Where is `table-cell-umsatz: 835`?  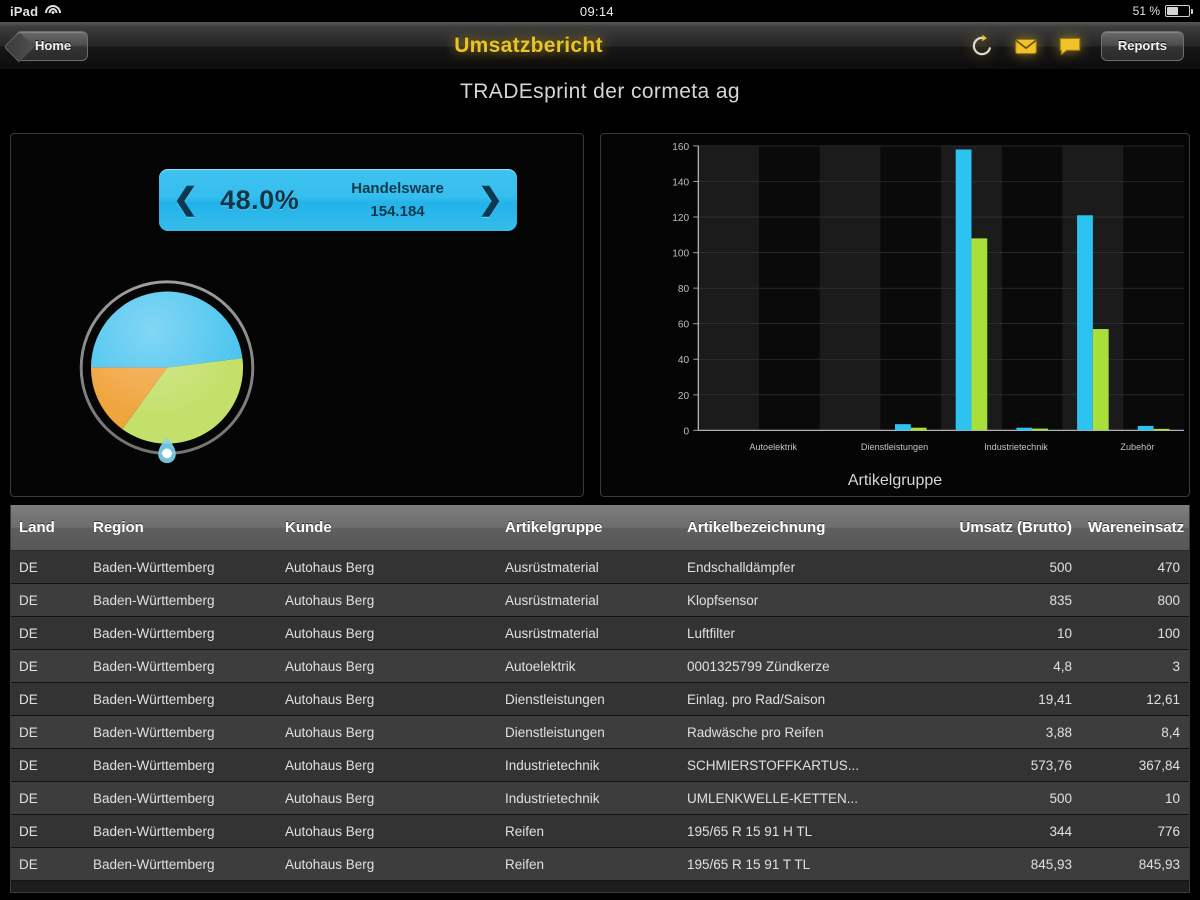 table-cell-umsatz: 835 is located at coordinates (1060, 600).